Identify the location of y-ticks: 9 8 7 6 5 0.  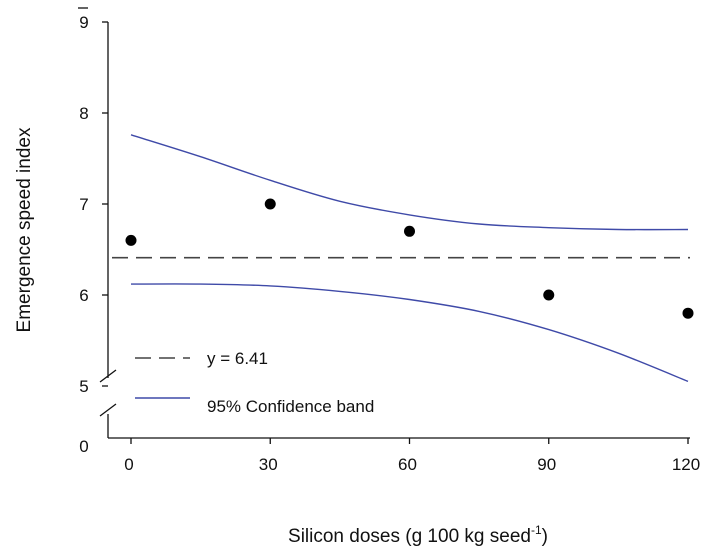
(93, 231).